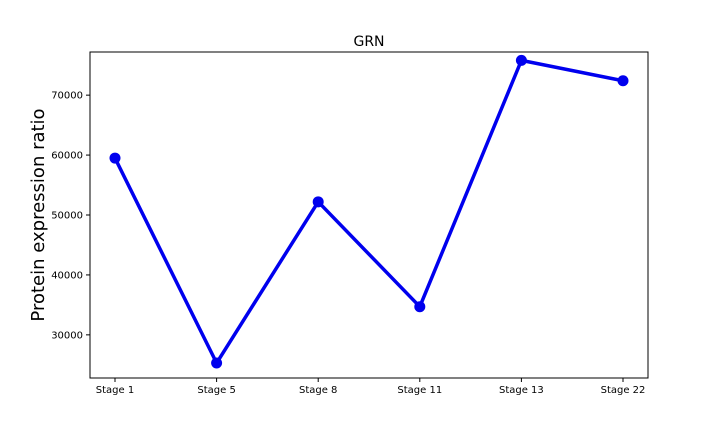  Describe the element at coordinates (216, 390) in the screenshot. I see `x-tick-label: Stage 5` at that location.